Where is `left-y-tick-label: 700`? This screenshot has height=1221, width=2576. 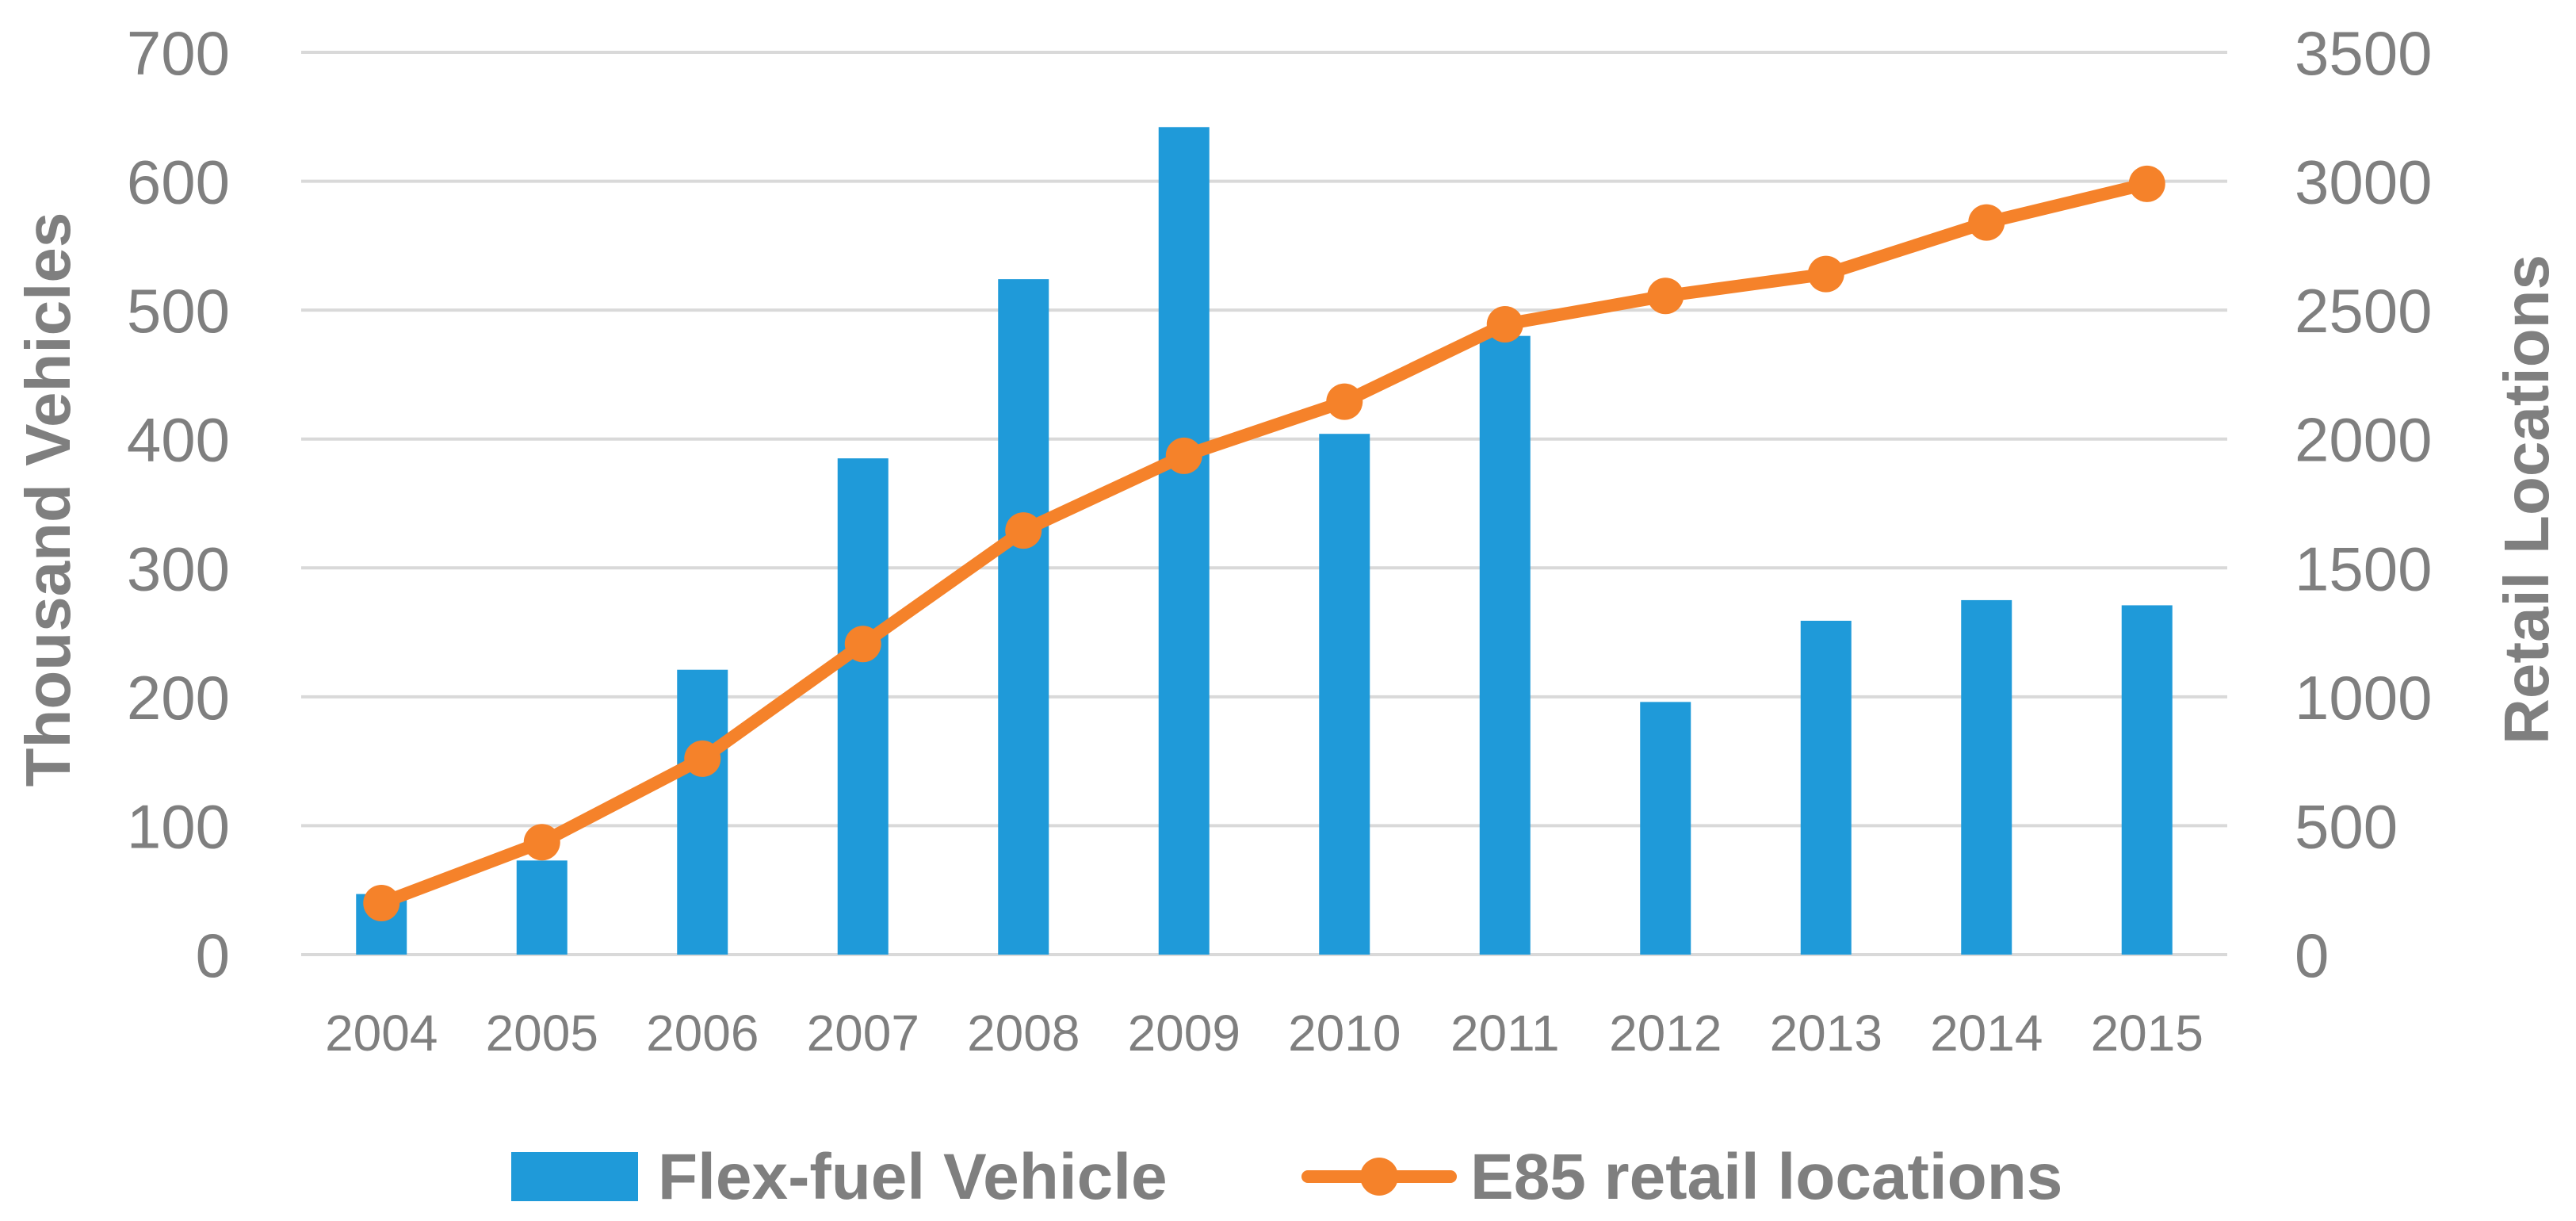 left-y-tick-label: 700 is located at coordinates (178, 53).